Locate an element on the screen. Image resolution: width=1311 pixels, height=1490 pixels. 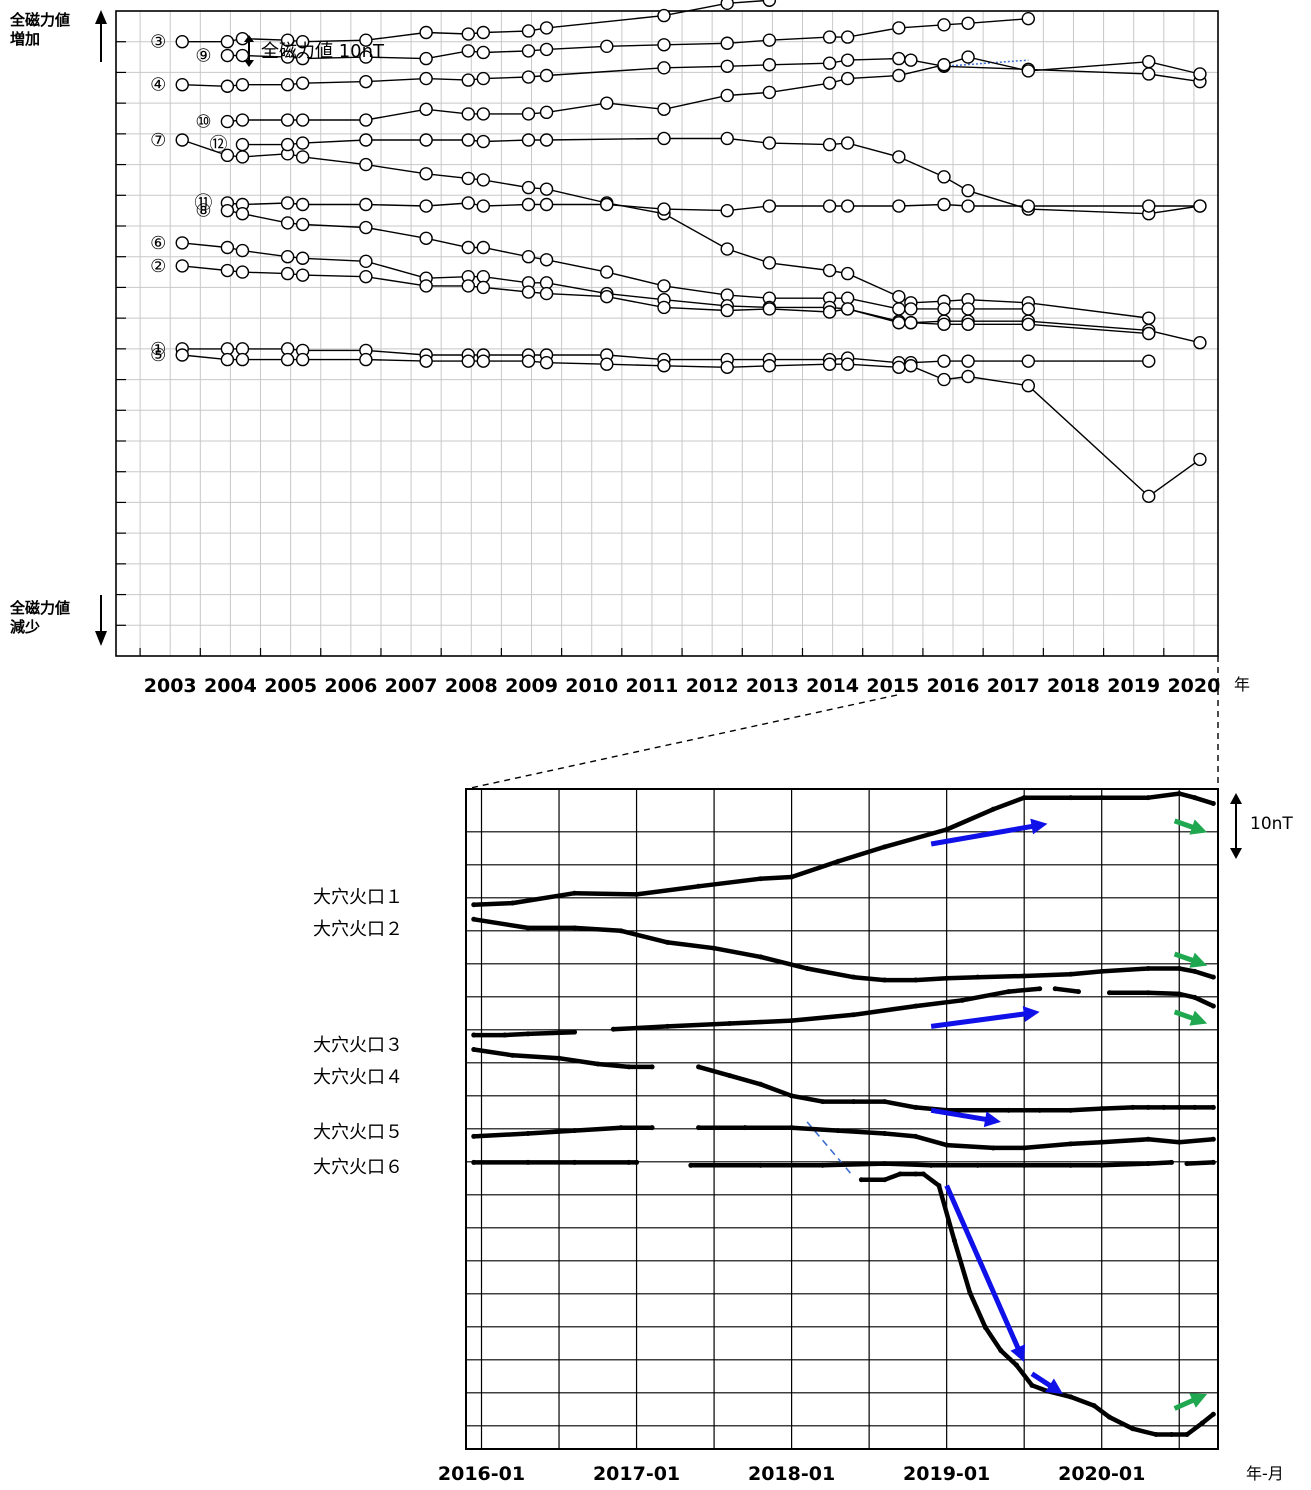
top-x-tick-2010: 2010 is located at coordinates (591, 686).